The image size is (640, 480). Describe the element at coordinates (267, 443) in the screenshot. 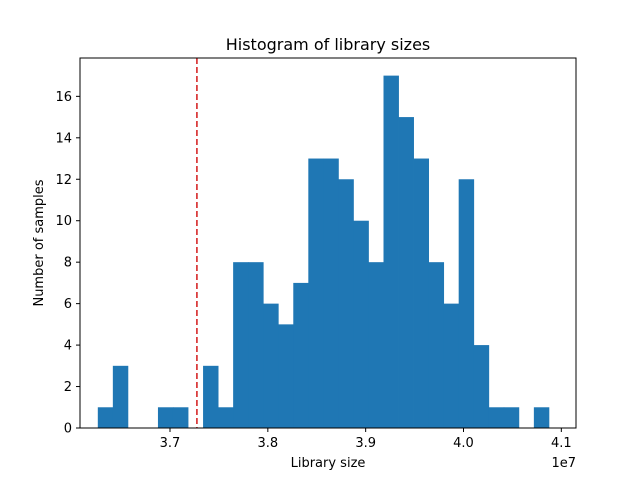

I see `x-tick-label: 3.8` at that location.